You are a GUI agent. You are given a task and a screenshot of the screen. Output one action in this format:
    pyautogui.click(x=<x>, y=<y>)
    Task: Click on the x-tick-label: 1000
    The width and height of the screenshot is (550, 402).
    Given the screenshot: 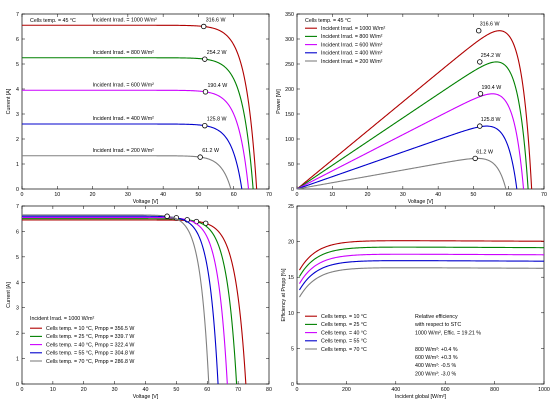 What is the action you would take?
    pyautogui.click(x=544, y=390)
    